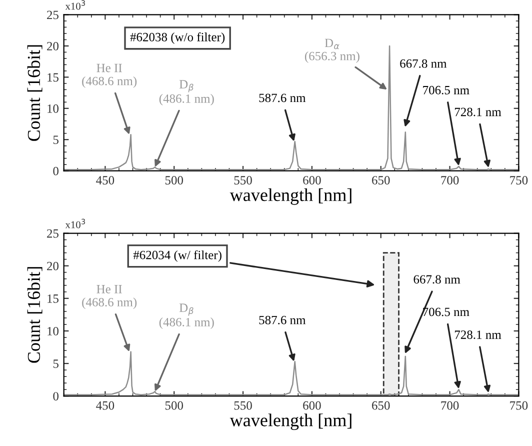 The width and height of the screenshot is (532, 446). What do you see at coordinates (177, 256) in the screenshot?
I see `annotation: #62034 (w/ filter)` at bounding box center [177, 256].